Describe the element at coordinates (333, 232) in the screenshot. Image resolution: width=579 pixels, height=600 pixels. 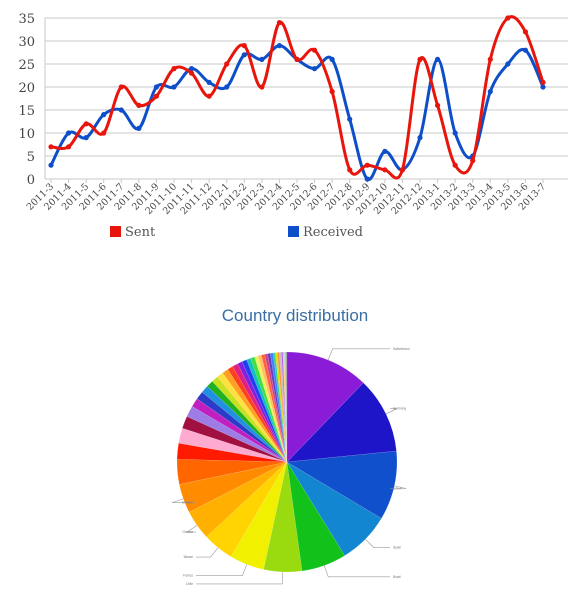
I see `received-legend-label: Received` at that location.